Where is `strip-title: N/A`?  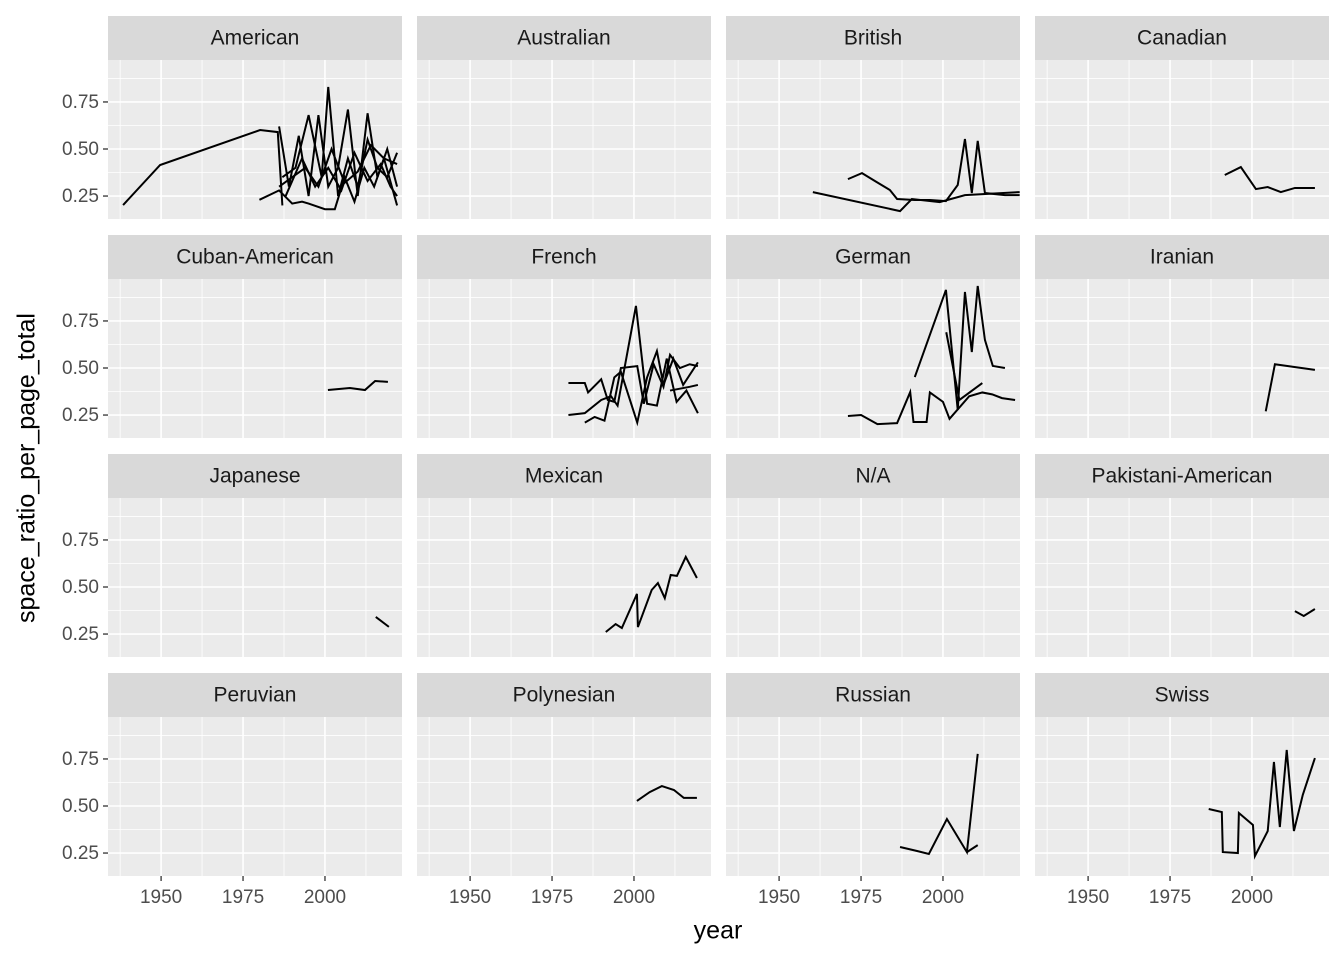
strip-title: N/A is located at coordinates (872, 476).